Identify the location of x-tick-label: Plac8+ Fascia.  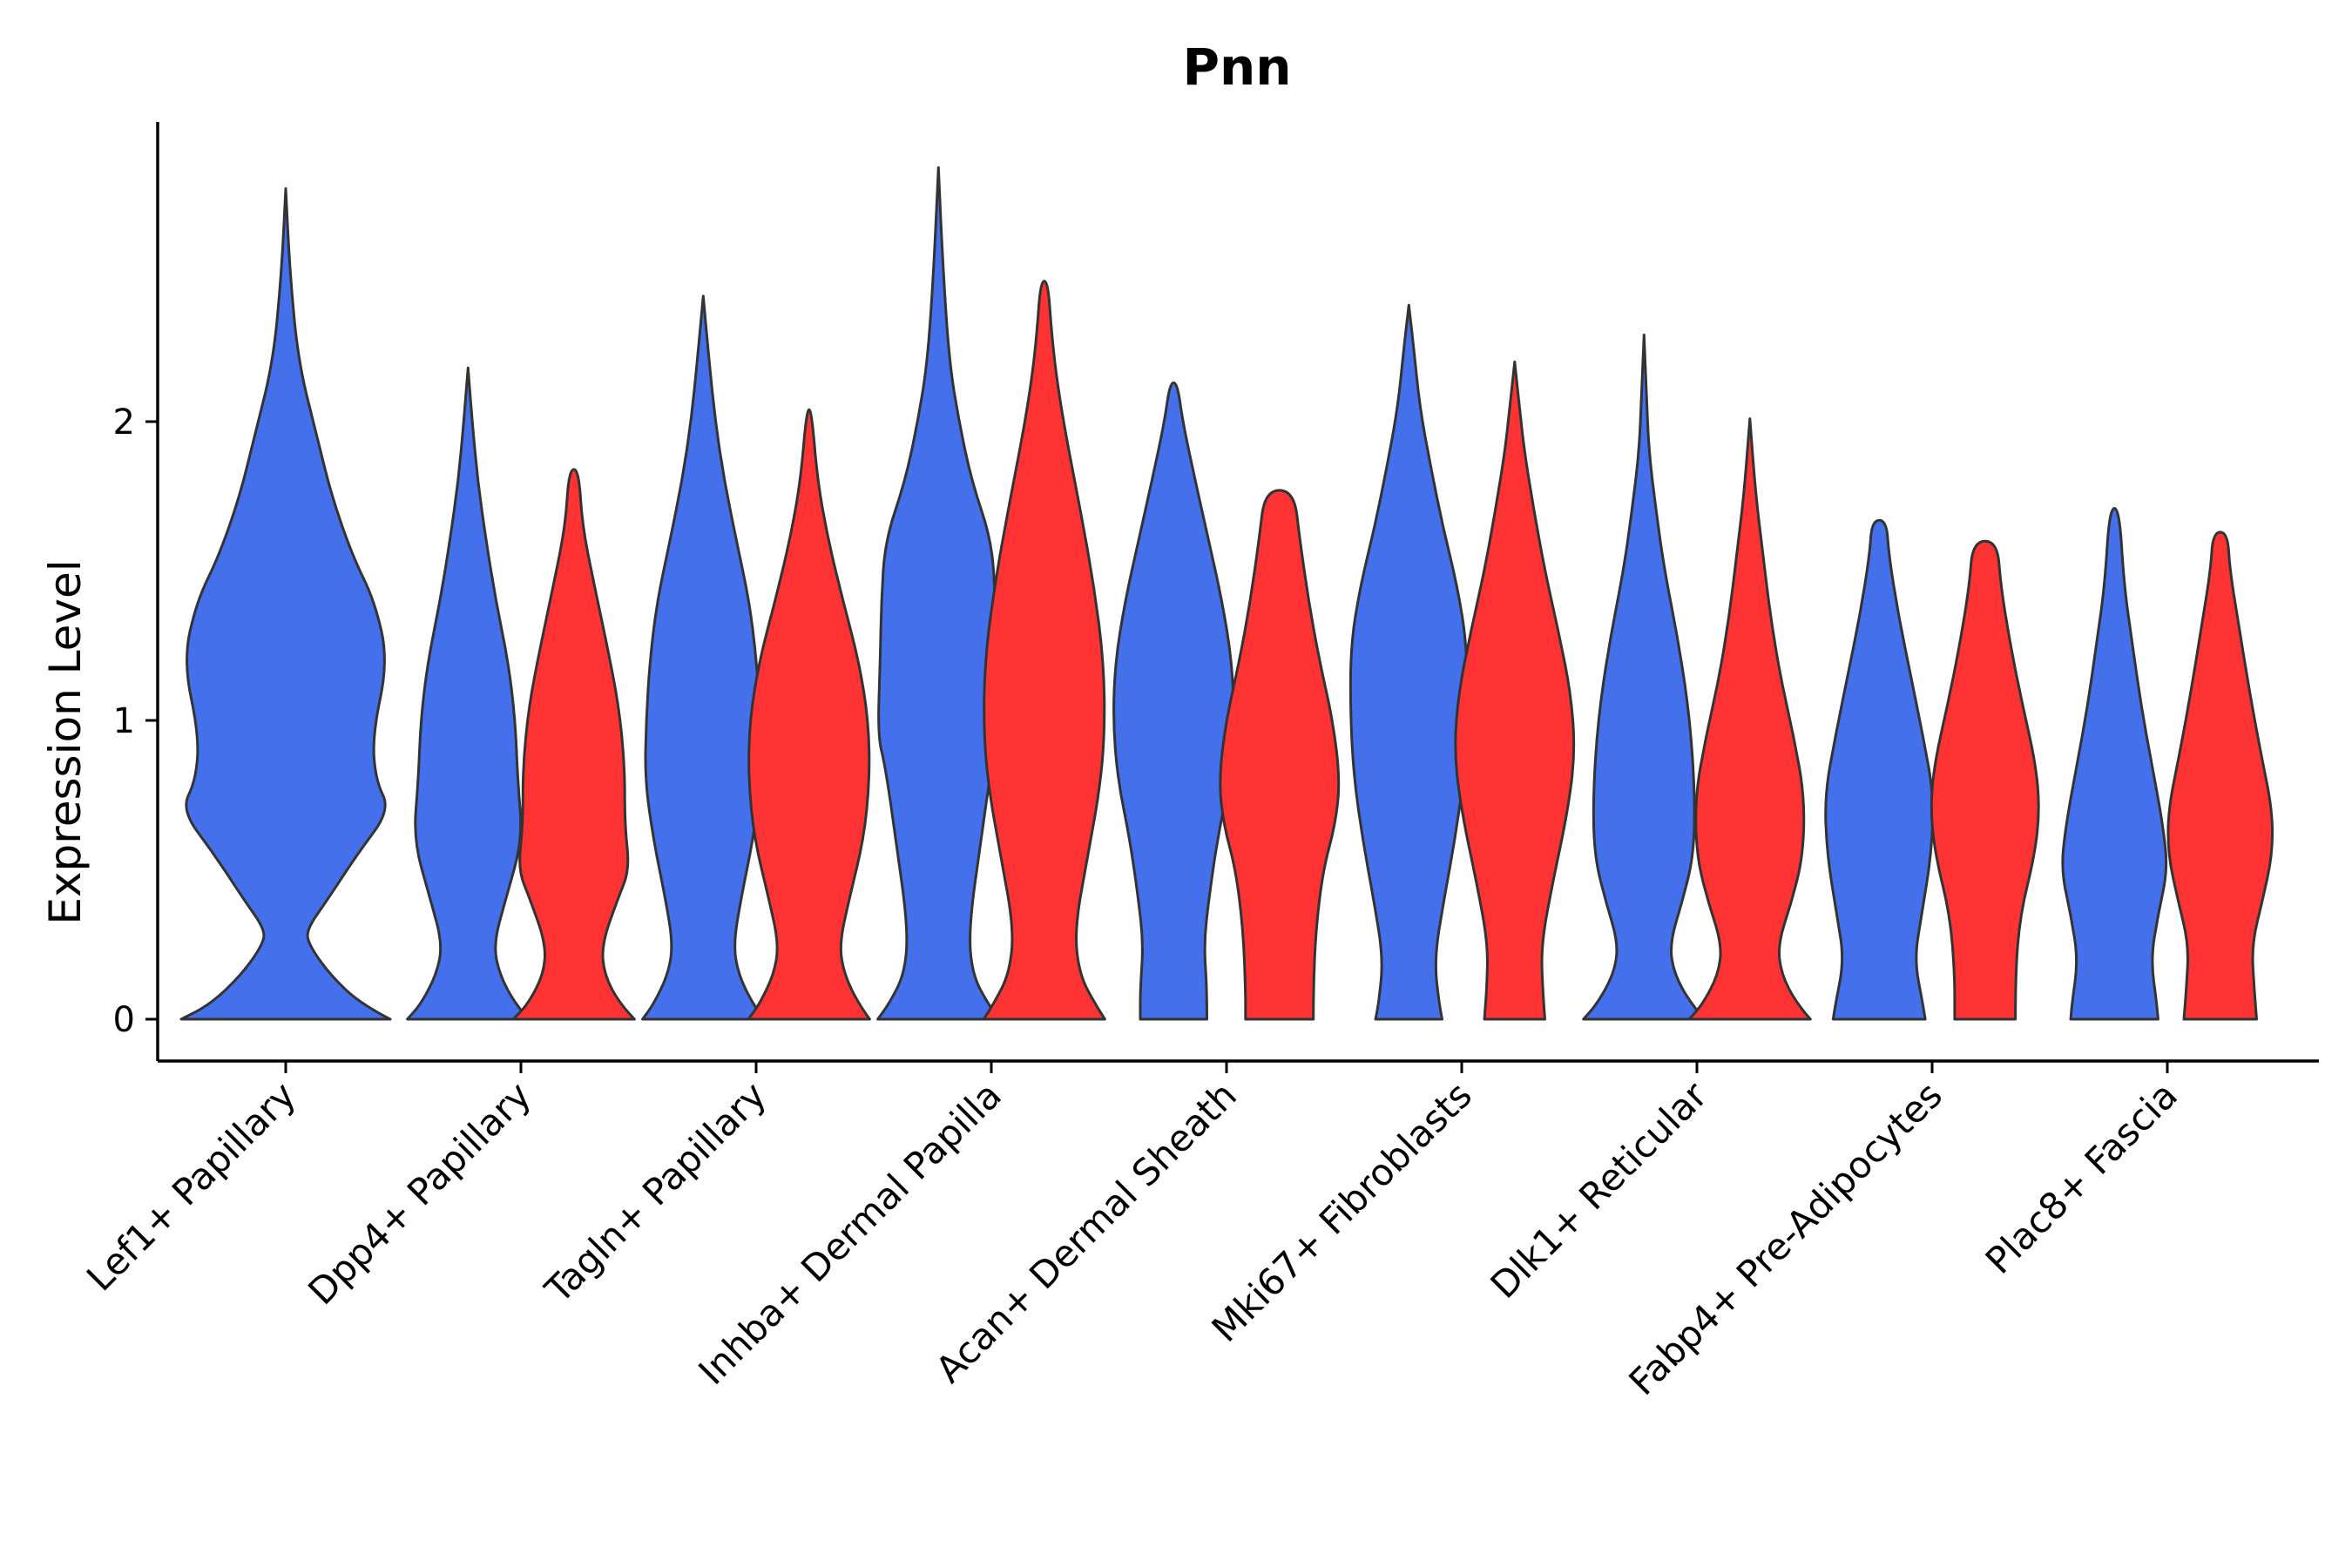
(2081, 1177).